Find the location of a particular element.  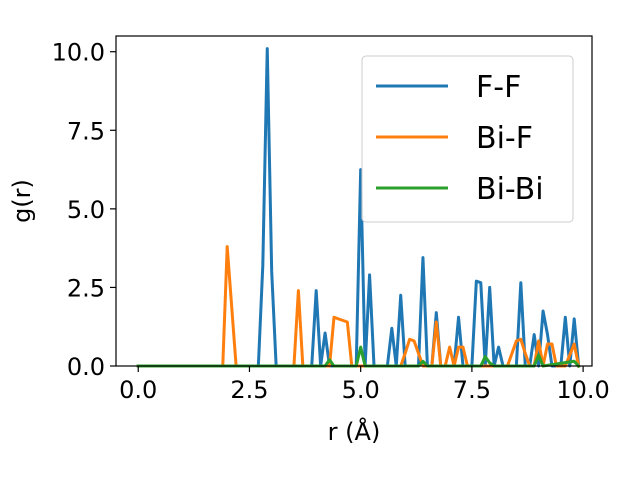

y-axis-label: g(r) is located at coordinates (22, 201).